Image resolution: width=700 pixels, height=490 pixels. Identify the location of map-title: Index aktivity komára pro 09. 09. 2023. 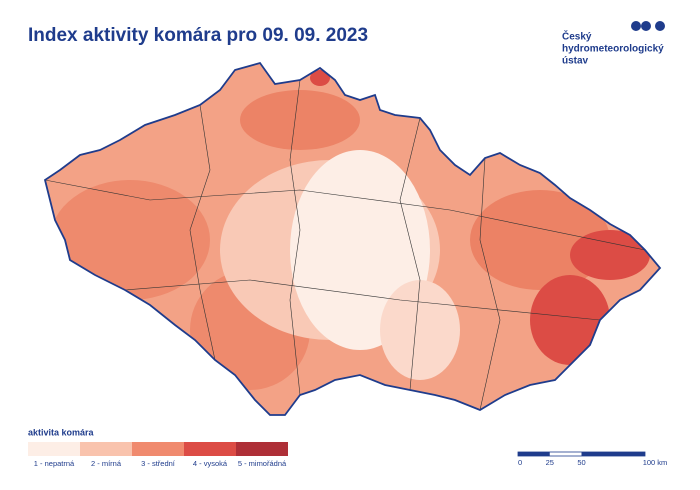
(198, 35).